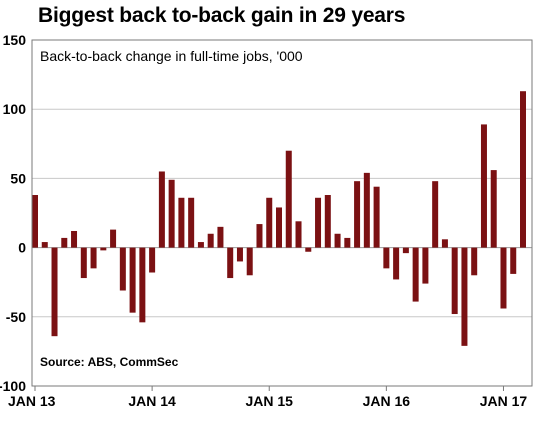 The height and width of the screenshot is (426, 550). What do you see at coordinates (308, 249) in the screenshot?
I see `bar-may-2015` at bounding box center [308, 249].